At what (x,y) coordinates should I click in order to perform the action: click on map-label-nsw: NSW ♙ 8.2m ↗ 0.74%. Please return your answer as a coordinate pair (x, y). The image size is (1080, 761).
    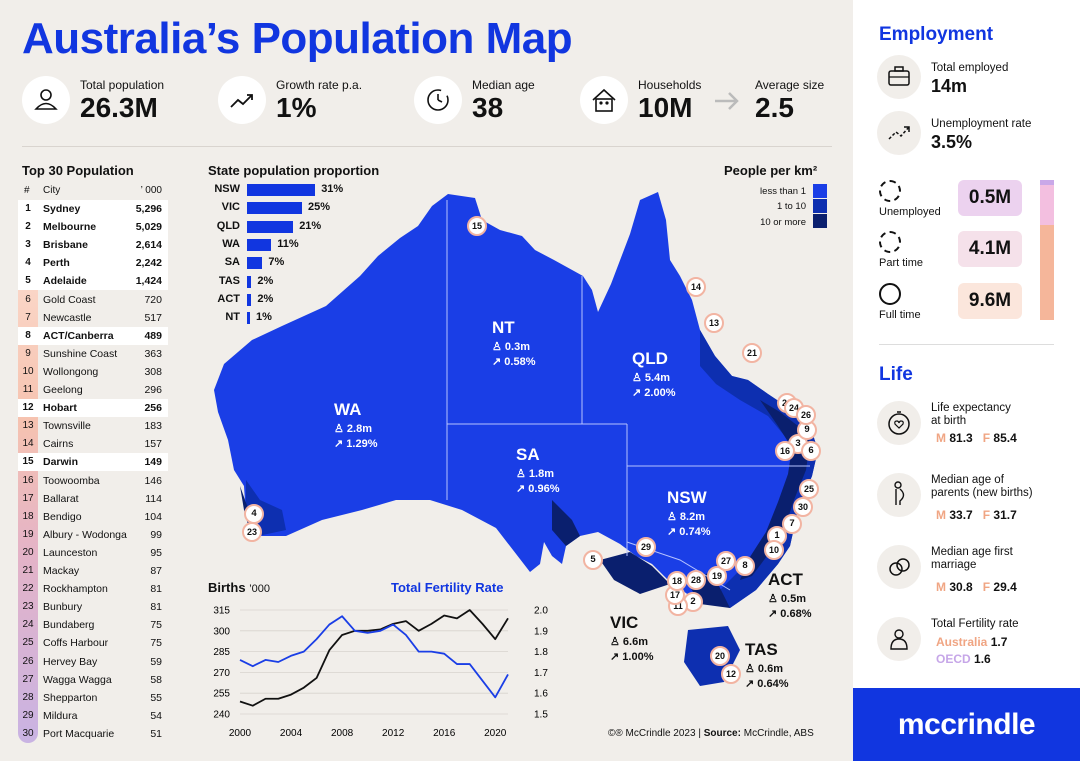
    Looking at the image, I should click on (689, 513).